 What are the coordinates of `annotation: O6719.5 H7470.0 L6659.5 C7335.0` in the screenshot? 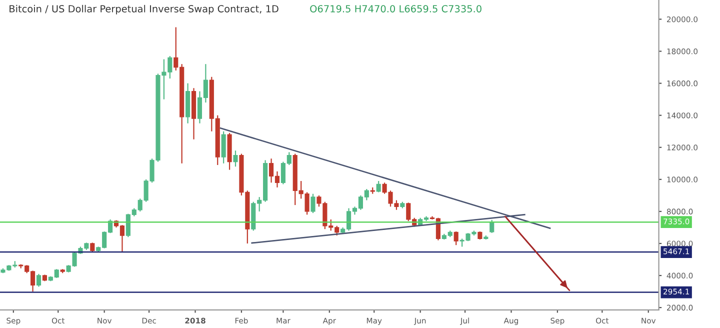 It's located at (396, 8).